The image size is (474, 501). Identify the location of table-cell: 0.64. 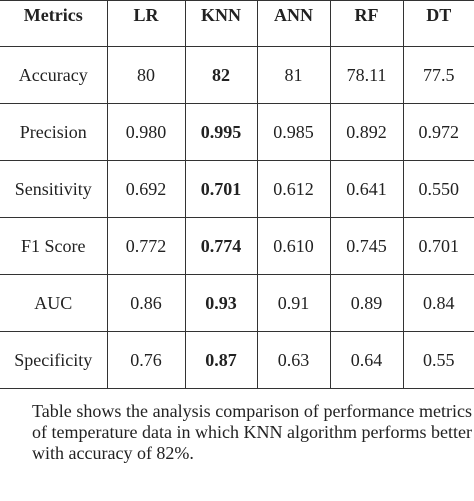
(366, 360).